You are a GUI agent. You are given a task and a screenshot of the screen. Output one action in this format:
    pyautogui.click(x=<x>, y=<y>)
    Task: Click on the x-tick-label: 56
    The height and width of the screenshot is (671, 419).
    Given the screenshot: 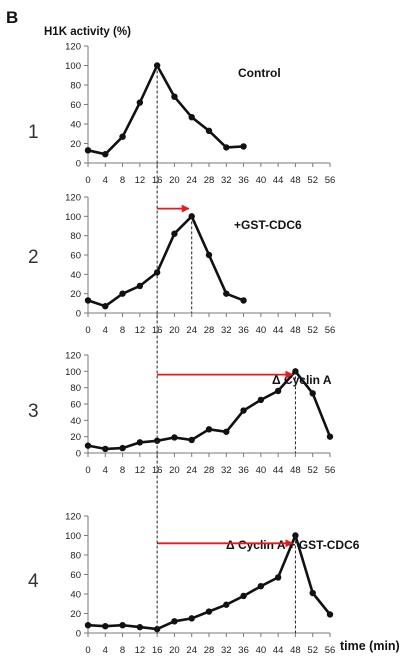 What is the action you would take?
    pyautogui.click(x=330, y=330)
    